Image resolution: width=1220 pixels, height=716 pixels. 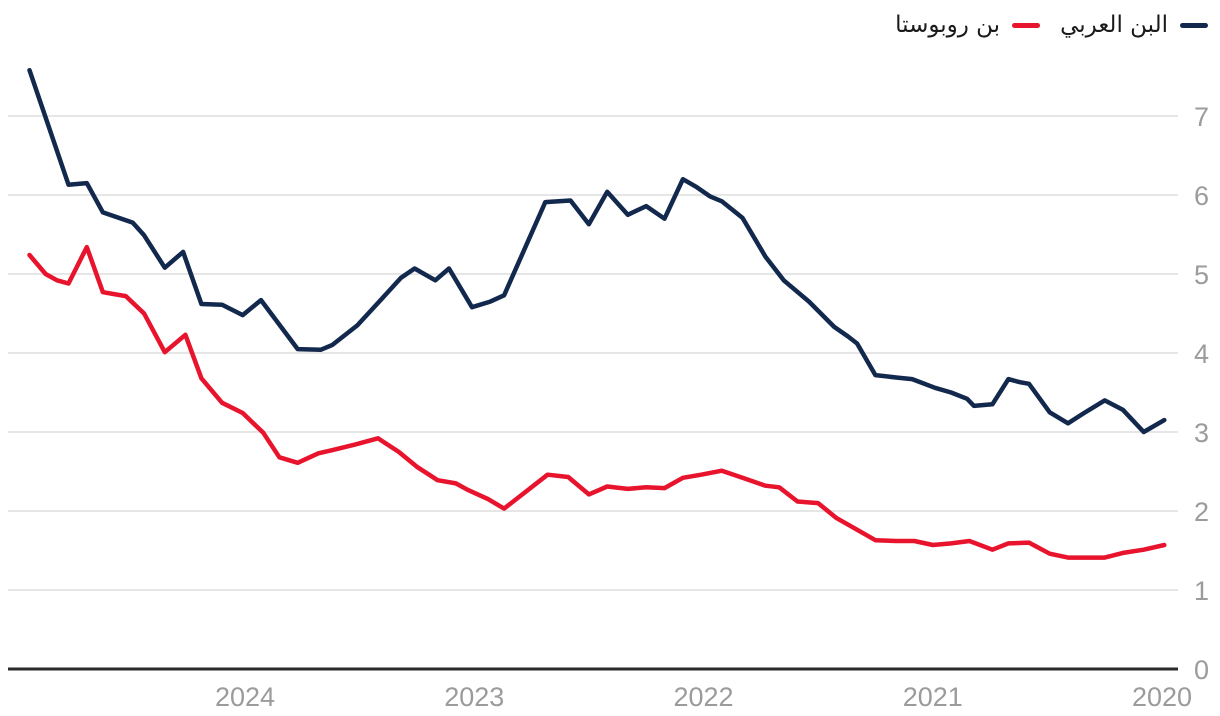 What do you see at coordinates (1201, 670) in the screenshot?
I see `y-tick-label: 0` at bounding box center [1201, 670].